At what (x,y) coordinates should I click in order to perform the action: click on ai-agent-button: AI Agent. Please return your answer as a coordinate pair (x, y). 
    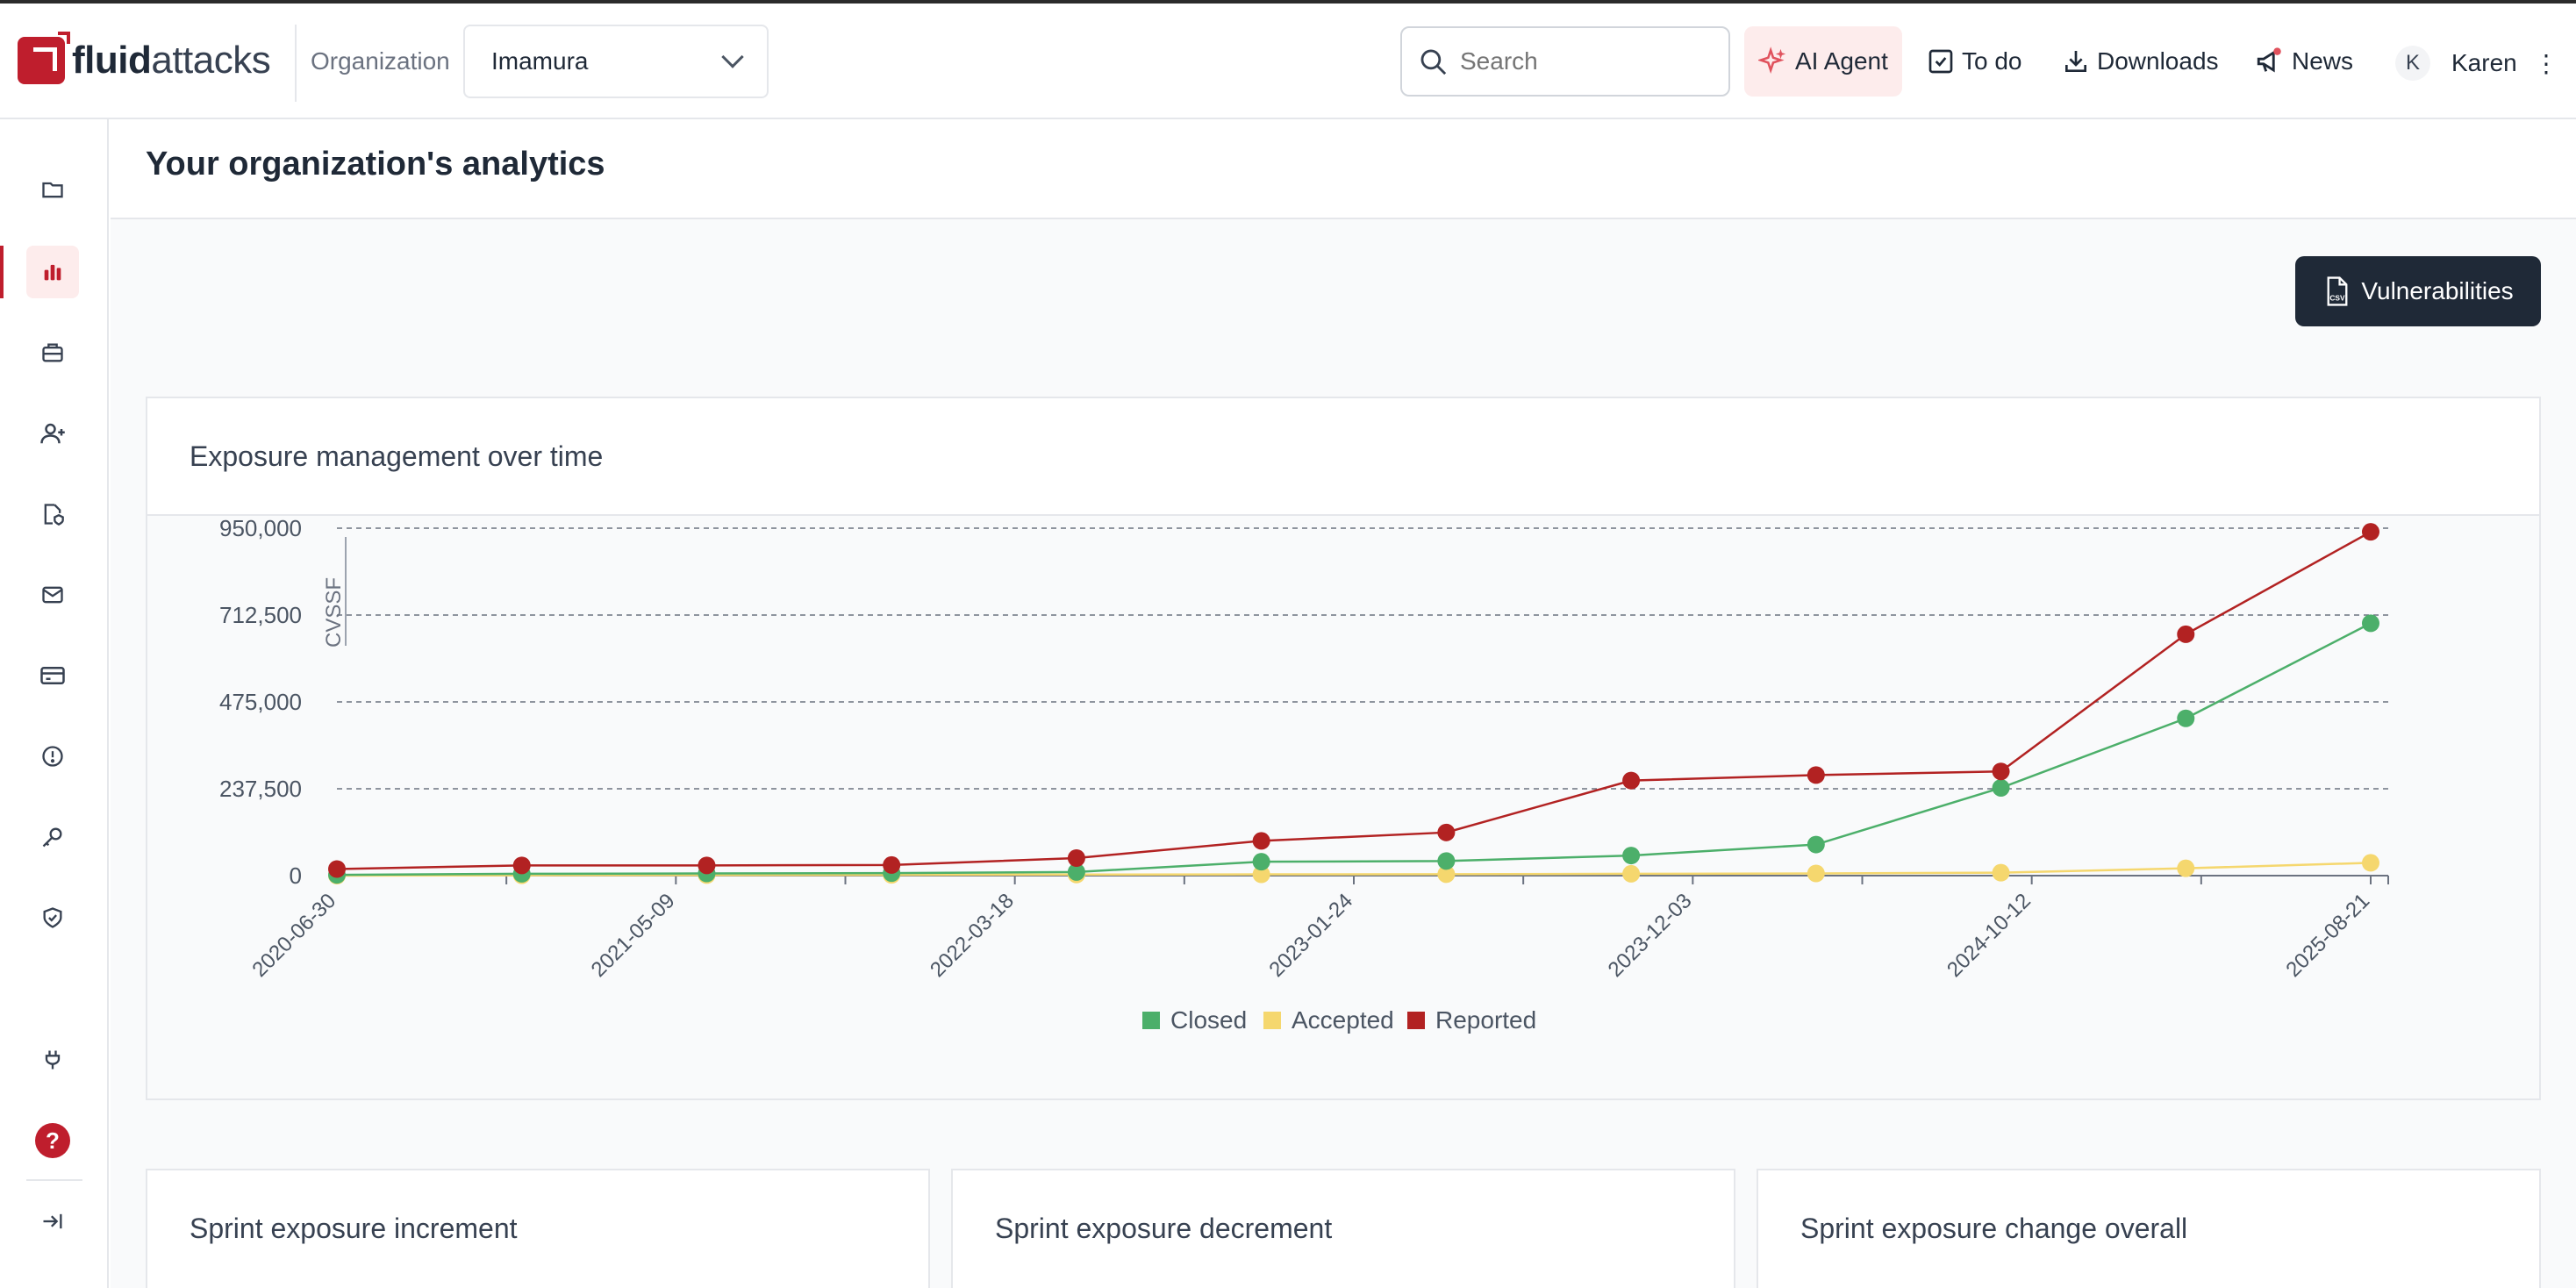
    Looking at the image, I should click on (1823, 61).